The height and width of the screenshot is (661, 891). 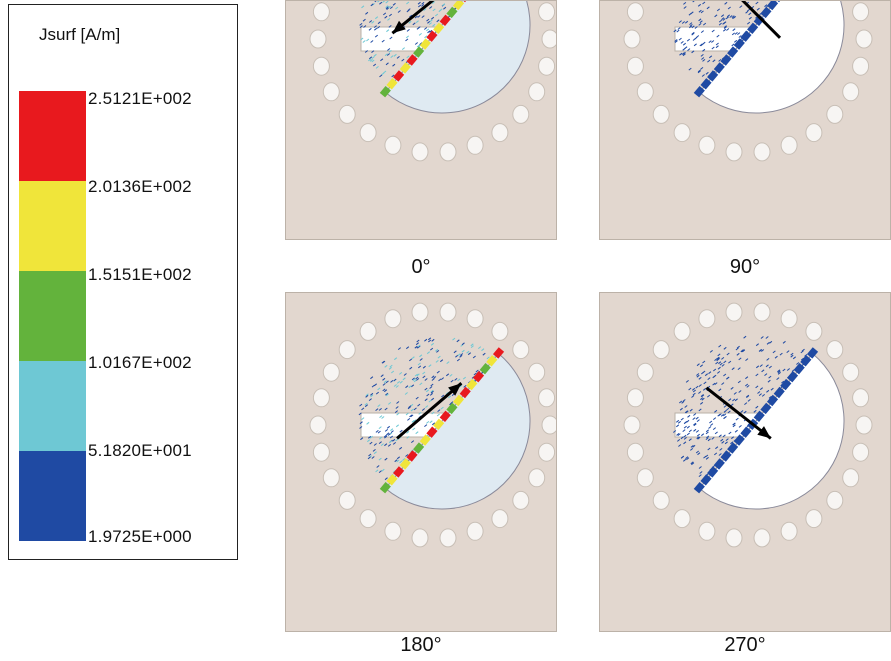 I want to click on angle-label-270: 270°, so click(x=745, y=645).